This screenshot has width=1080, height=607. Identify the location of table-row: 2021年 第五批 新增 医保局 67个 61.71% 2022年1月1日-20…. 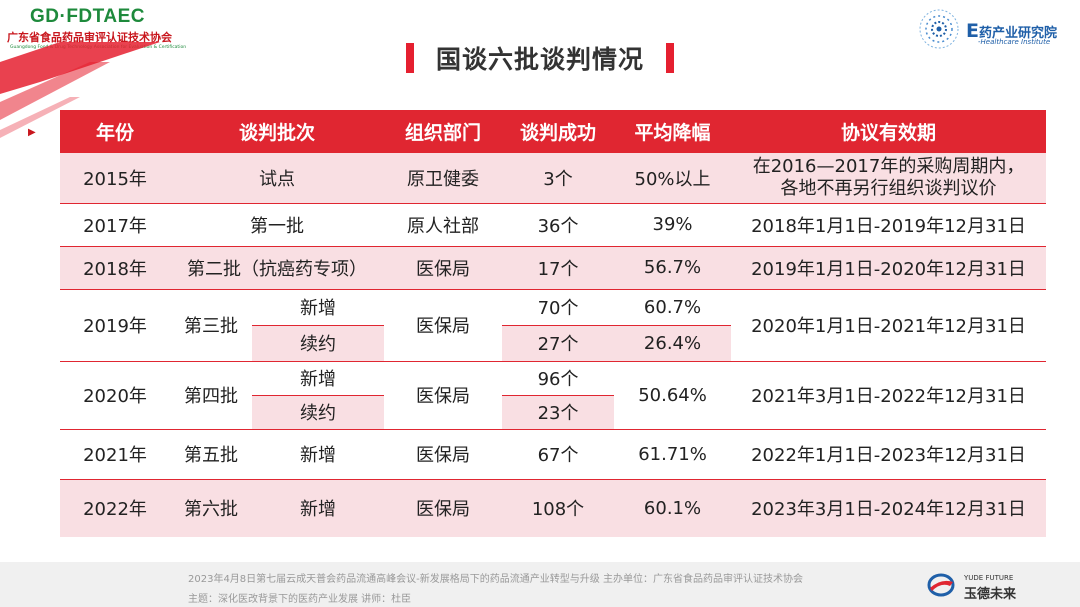
(553, 454).